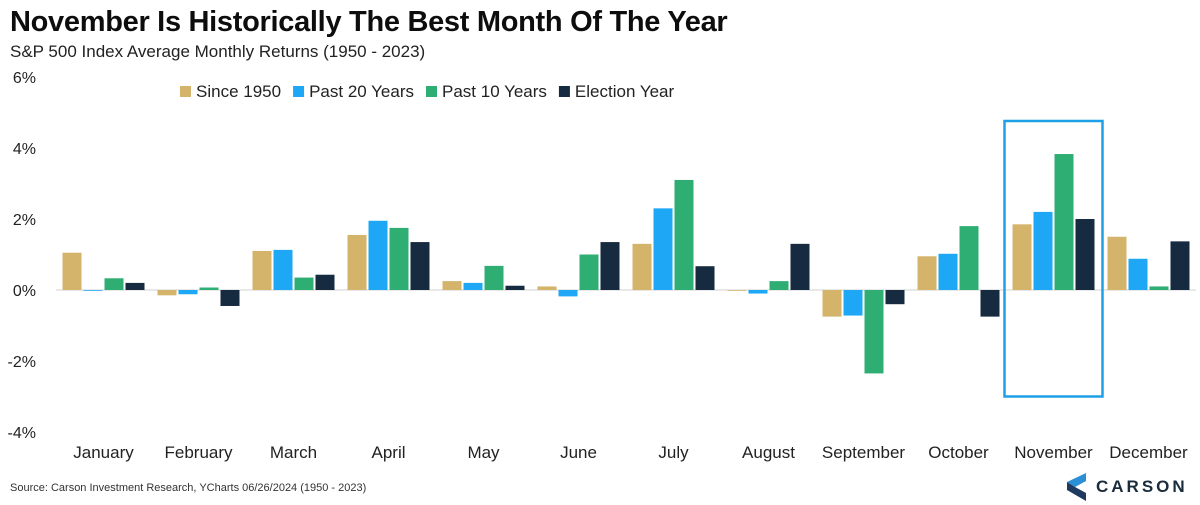 The image size is (1200, 505). Describe the element at coordinates (24, 78) in the screenshot. I see `y-tick-label: 6%` at that location.